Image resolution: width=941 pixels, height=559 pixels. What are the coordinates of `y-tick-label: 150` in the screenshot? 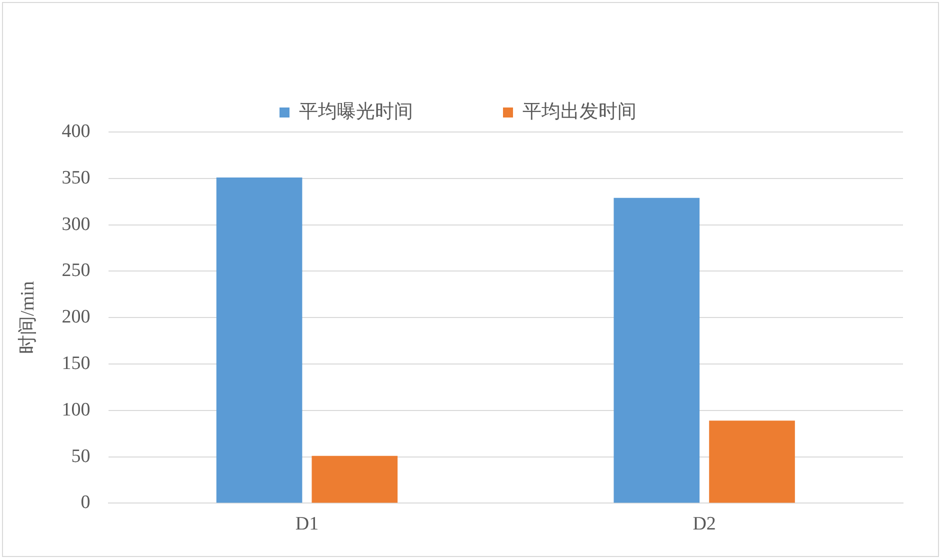 It's located at (76, 363).